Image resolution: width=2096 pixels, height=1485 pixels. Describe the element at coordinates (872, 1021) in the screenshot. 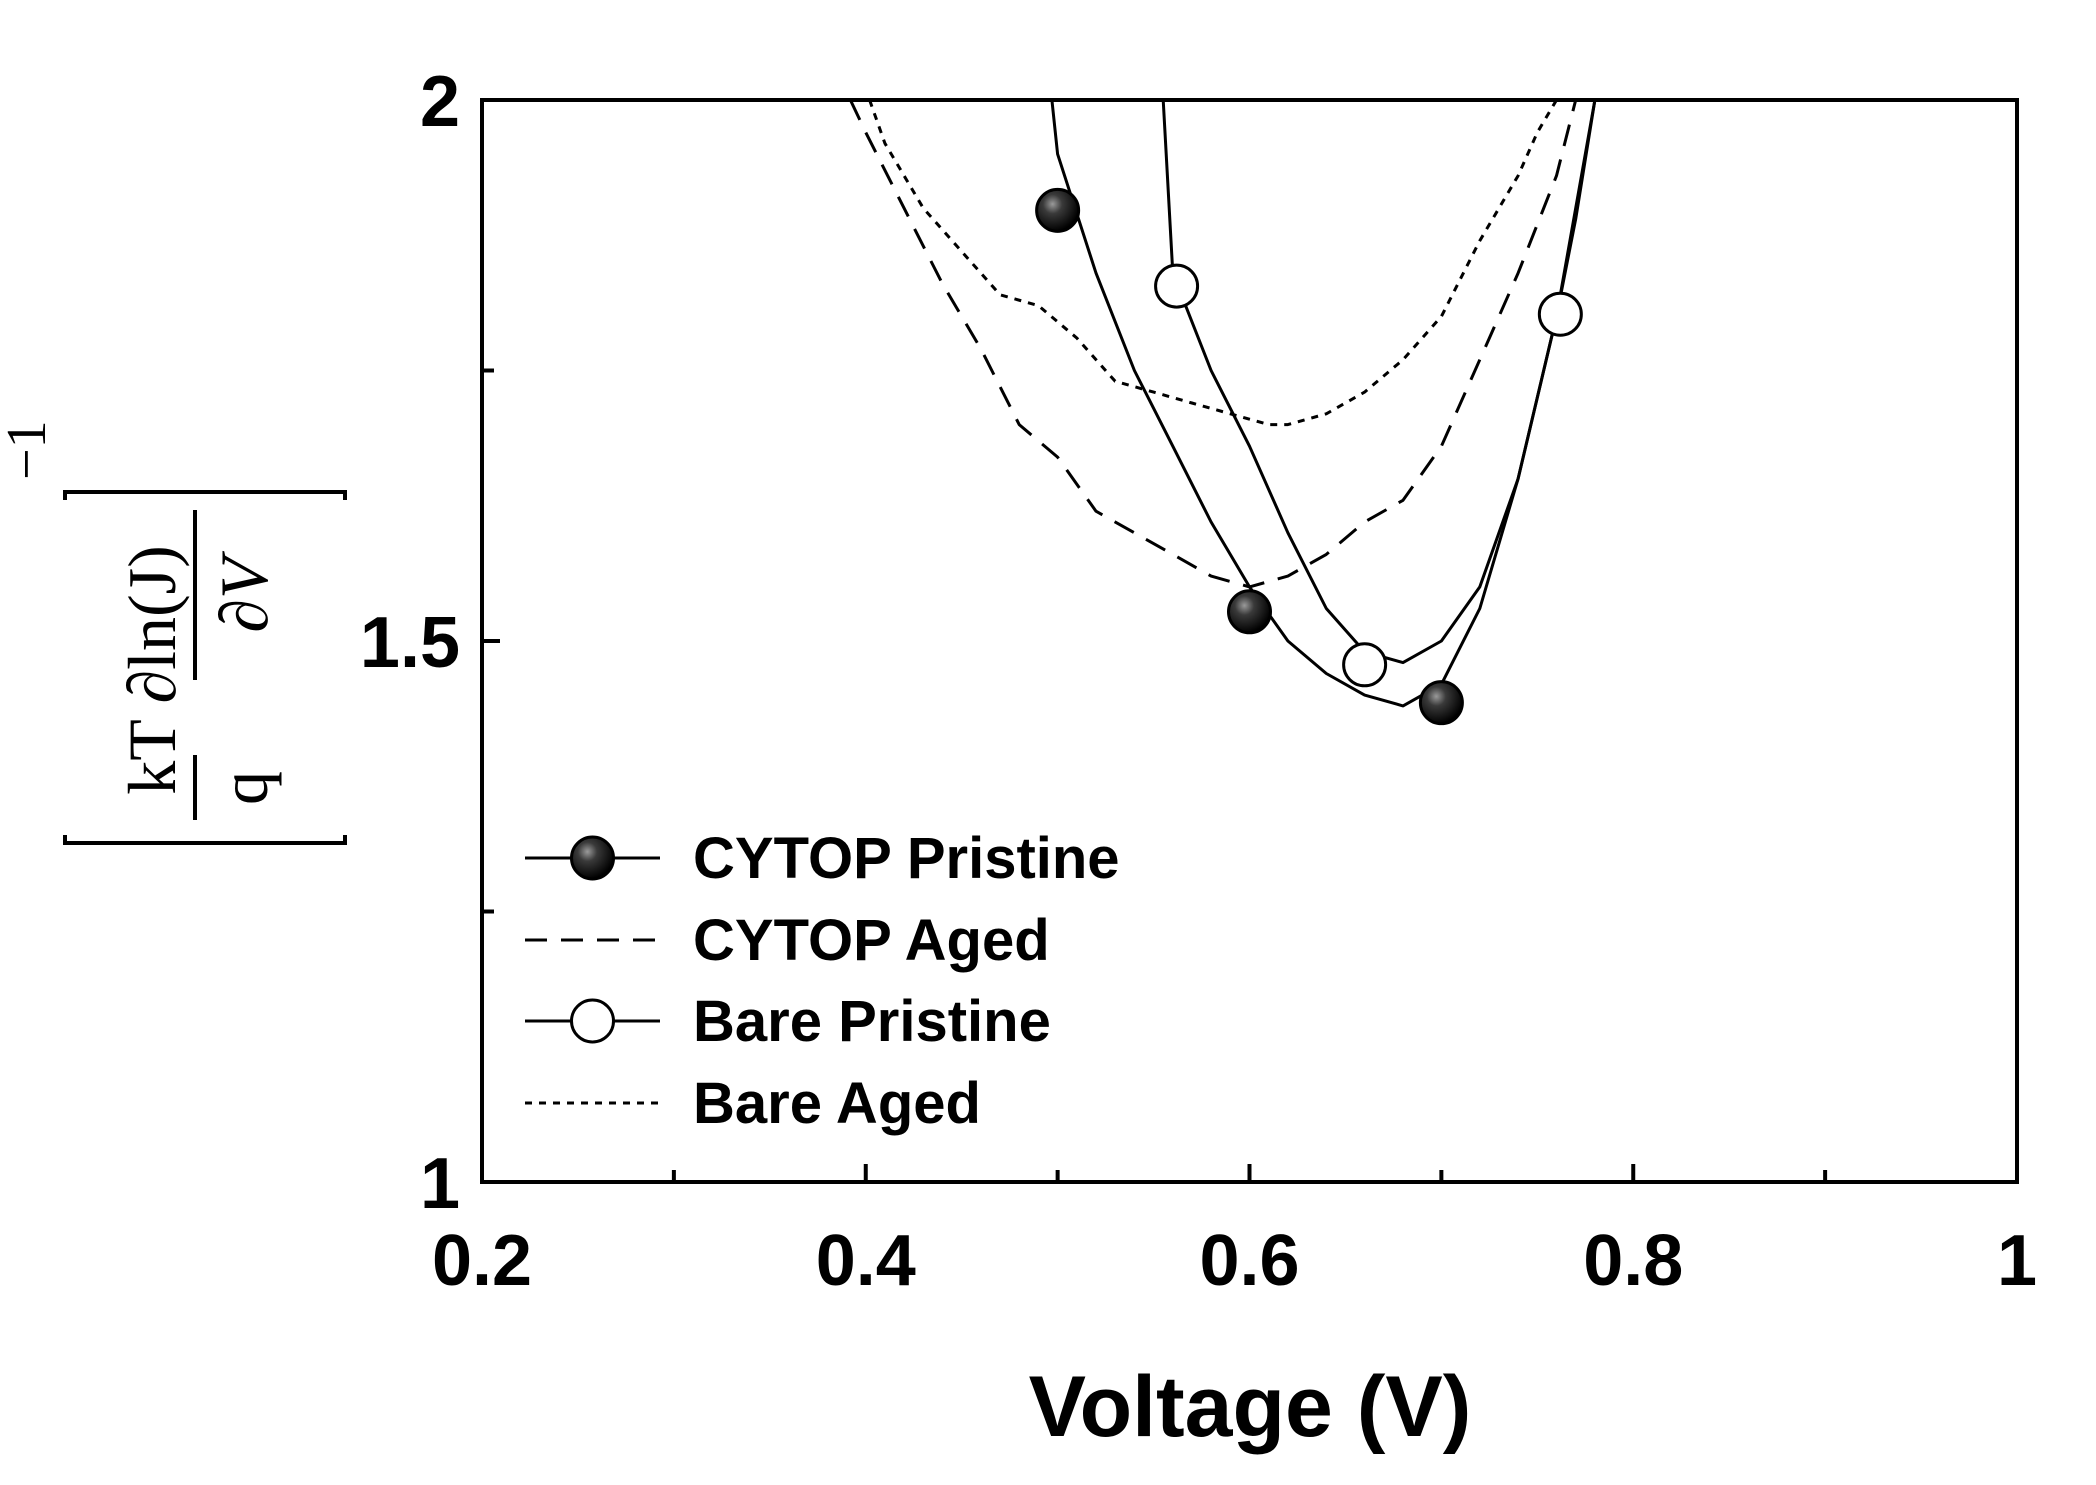

I see `legend-label: Bare Pristine` at that location.